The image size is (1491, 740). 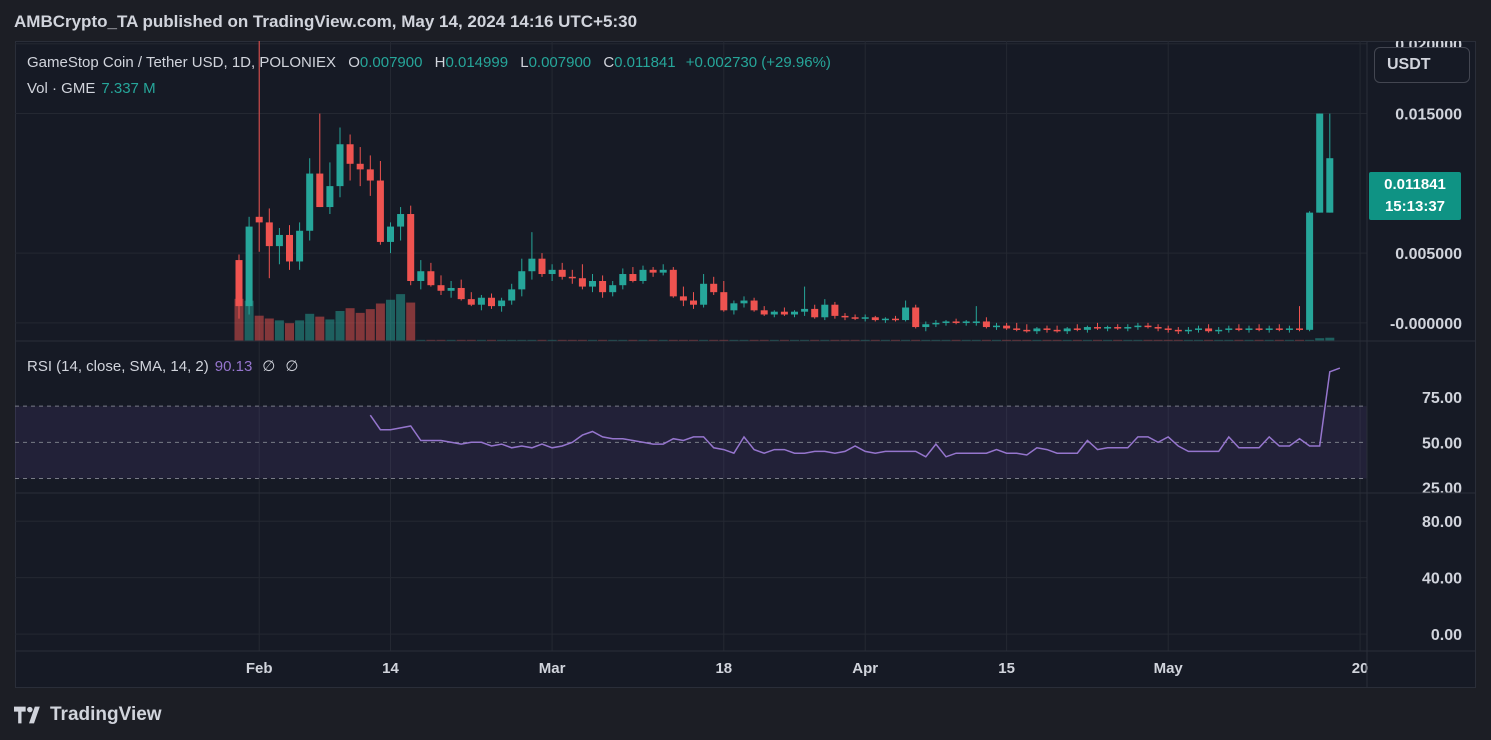 What do you see at coordinates (477, 62) in the screenshot?
I see `high-value: 0.014999` at bounding box center [477, 62].